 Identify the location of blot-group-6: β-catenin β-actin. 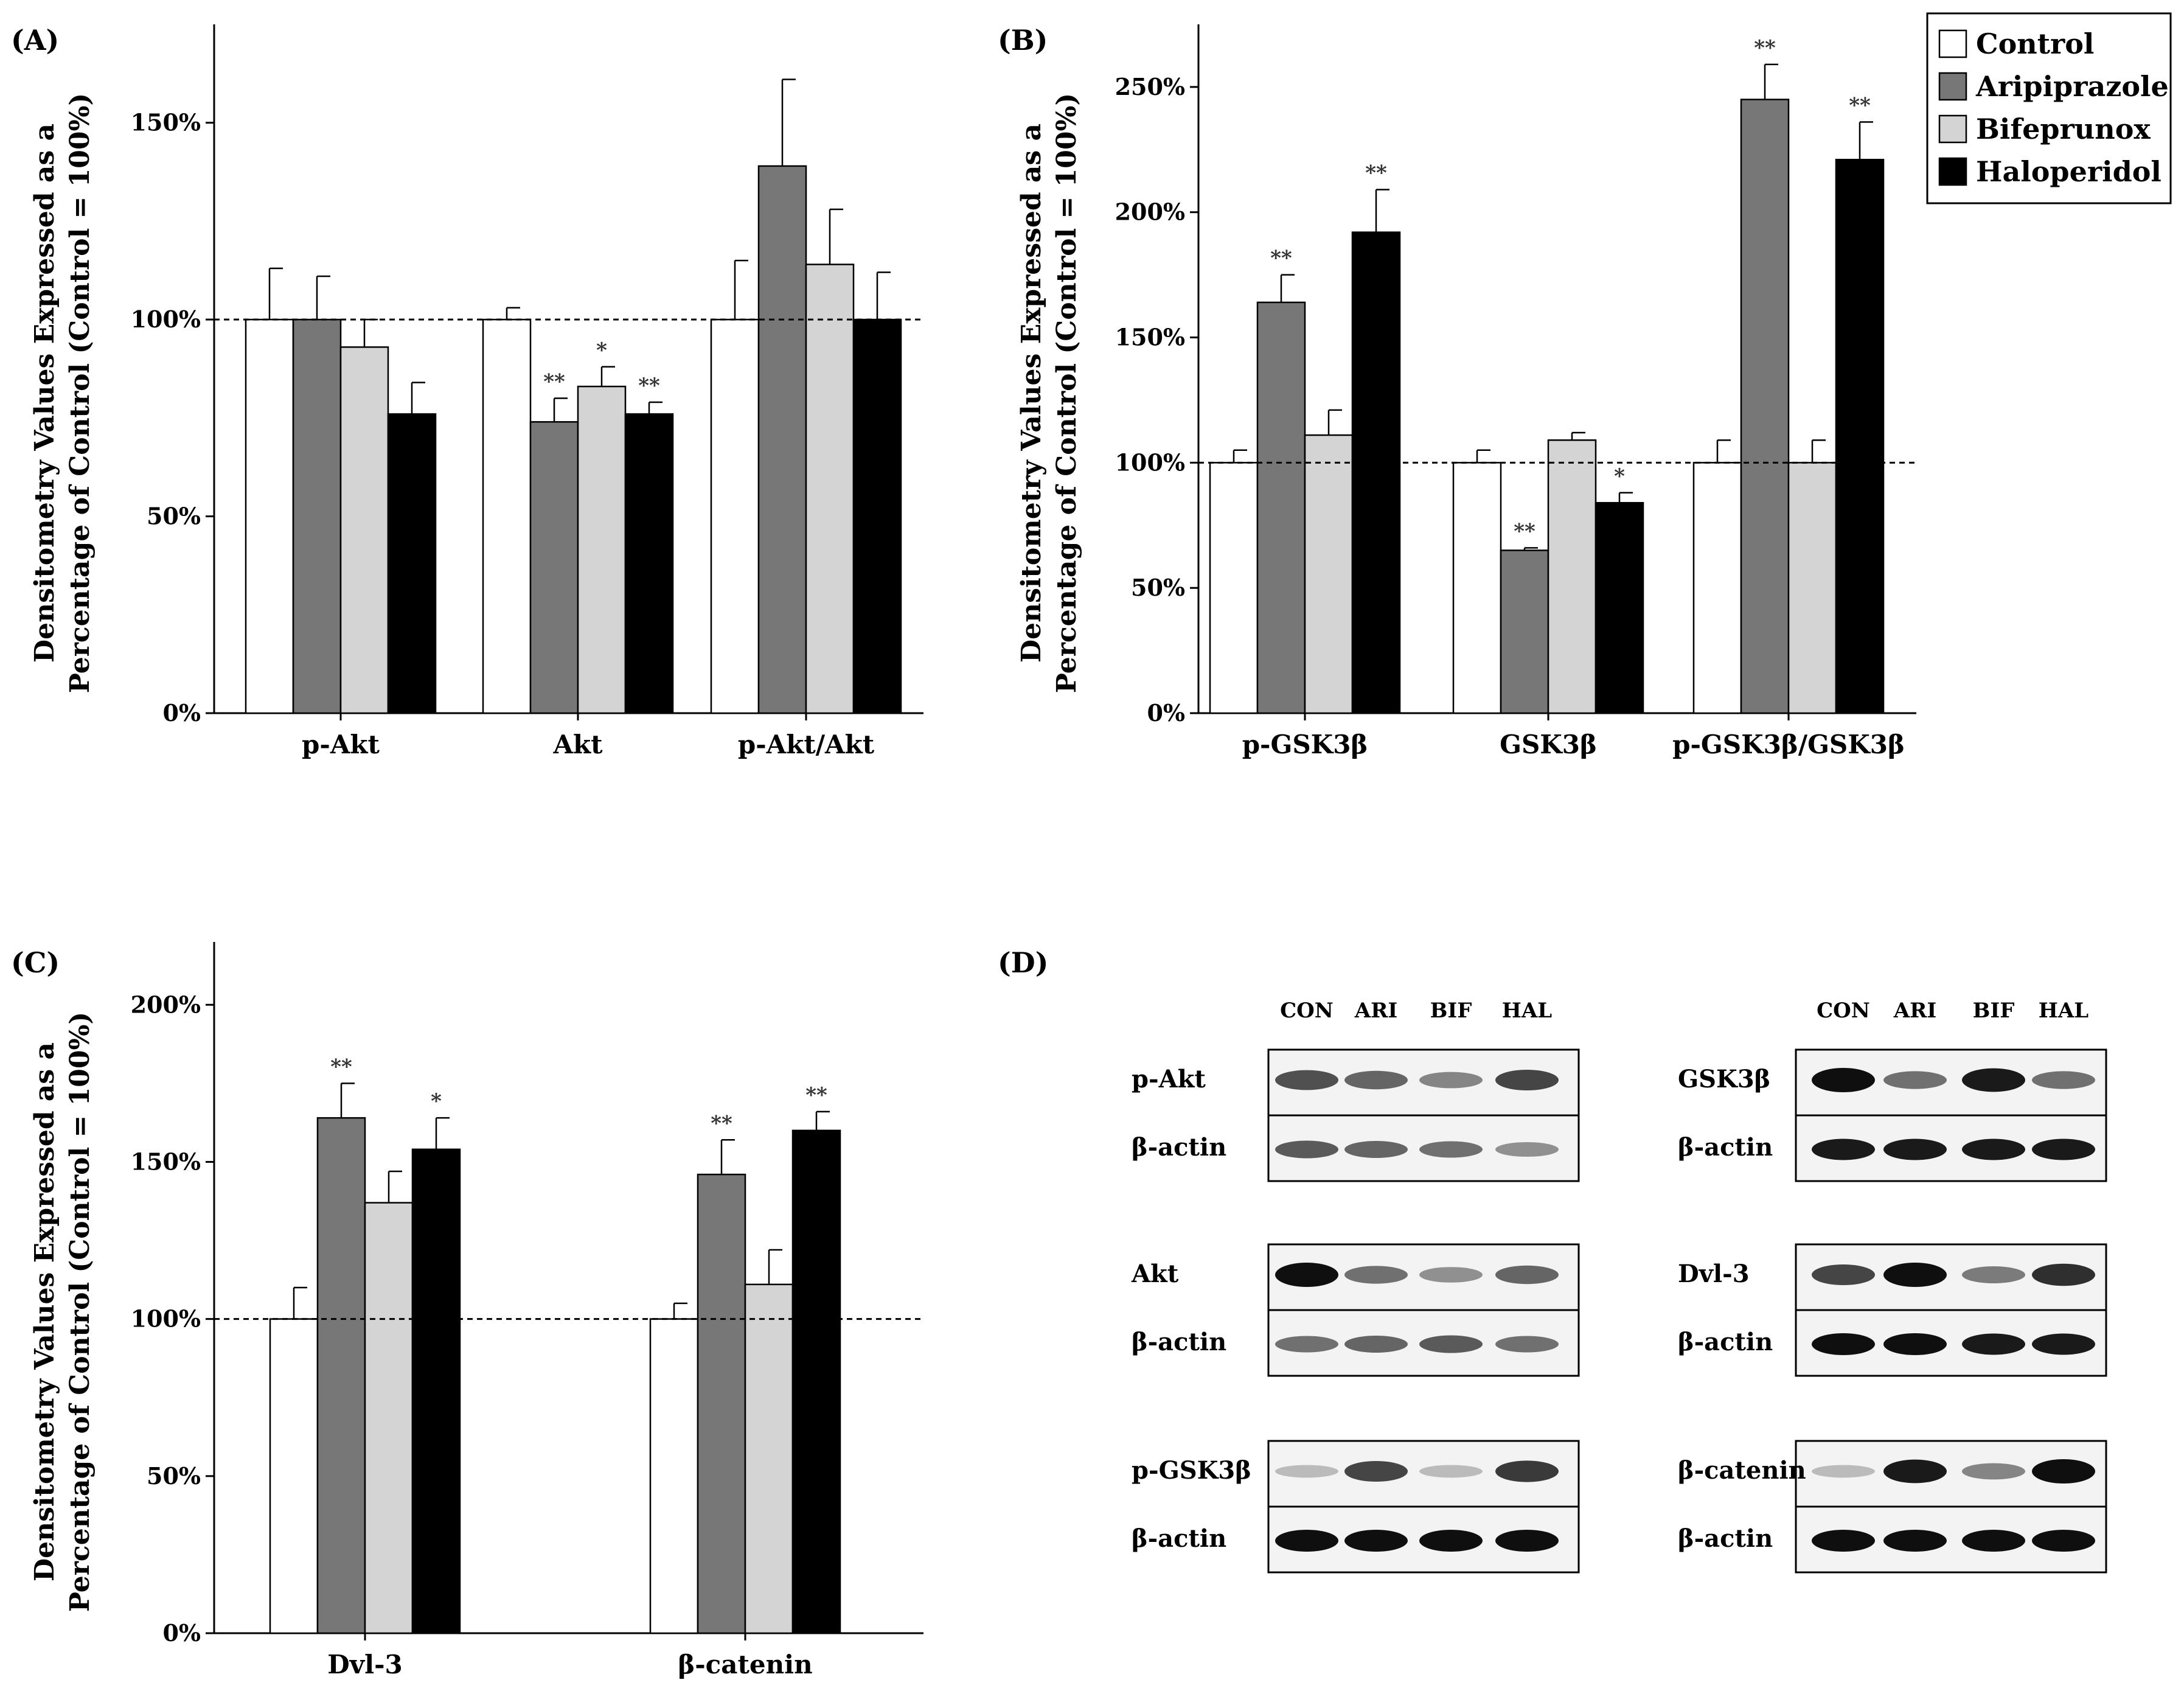
(1892, 1507).